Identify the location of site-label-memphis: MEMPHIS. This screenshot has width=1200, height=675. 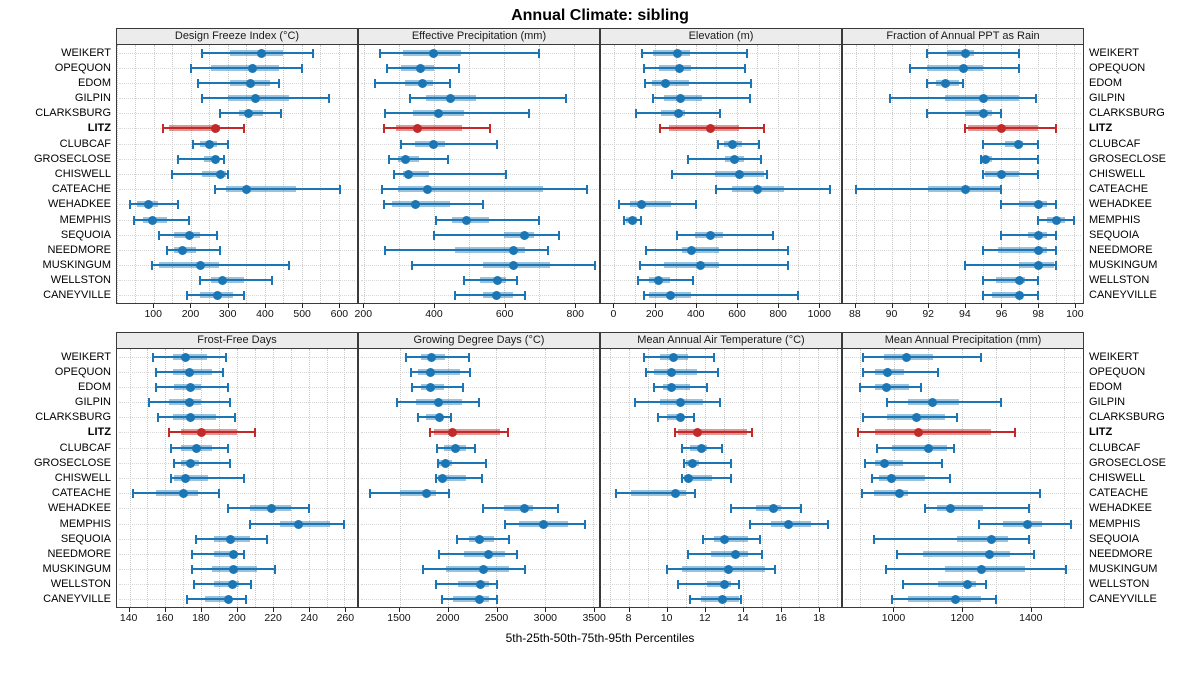
(1115, 523).